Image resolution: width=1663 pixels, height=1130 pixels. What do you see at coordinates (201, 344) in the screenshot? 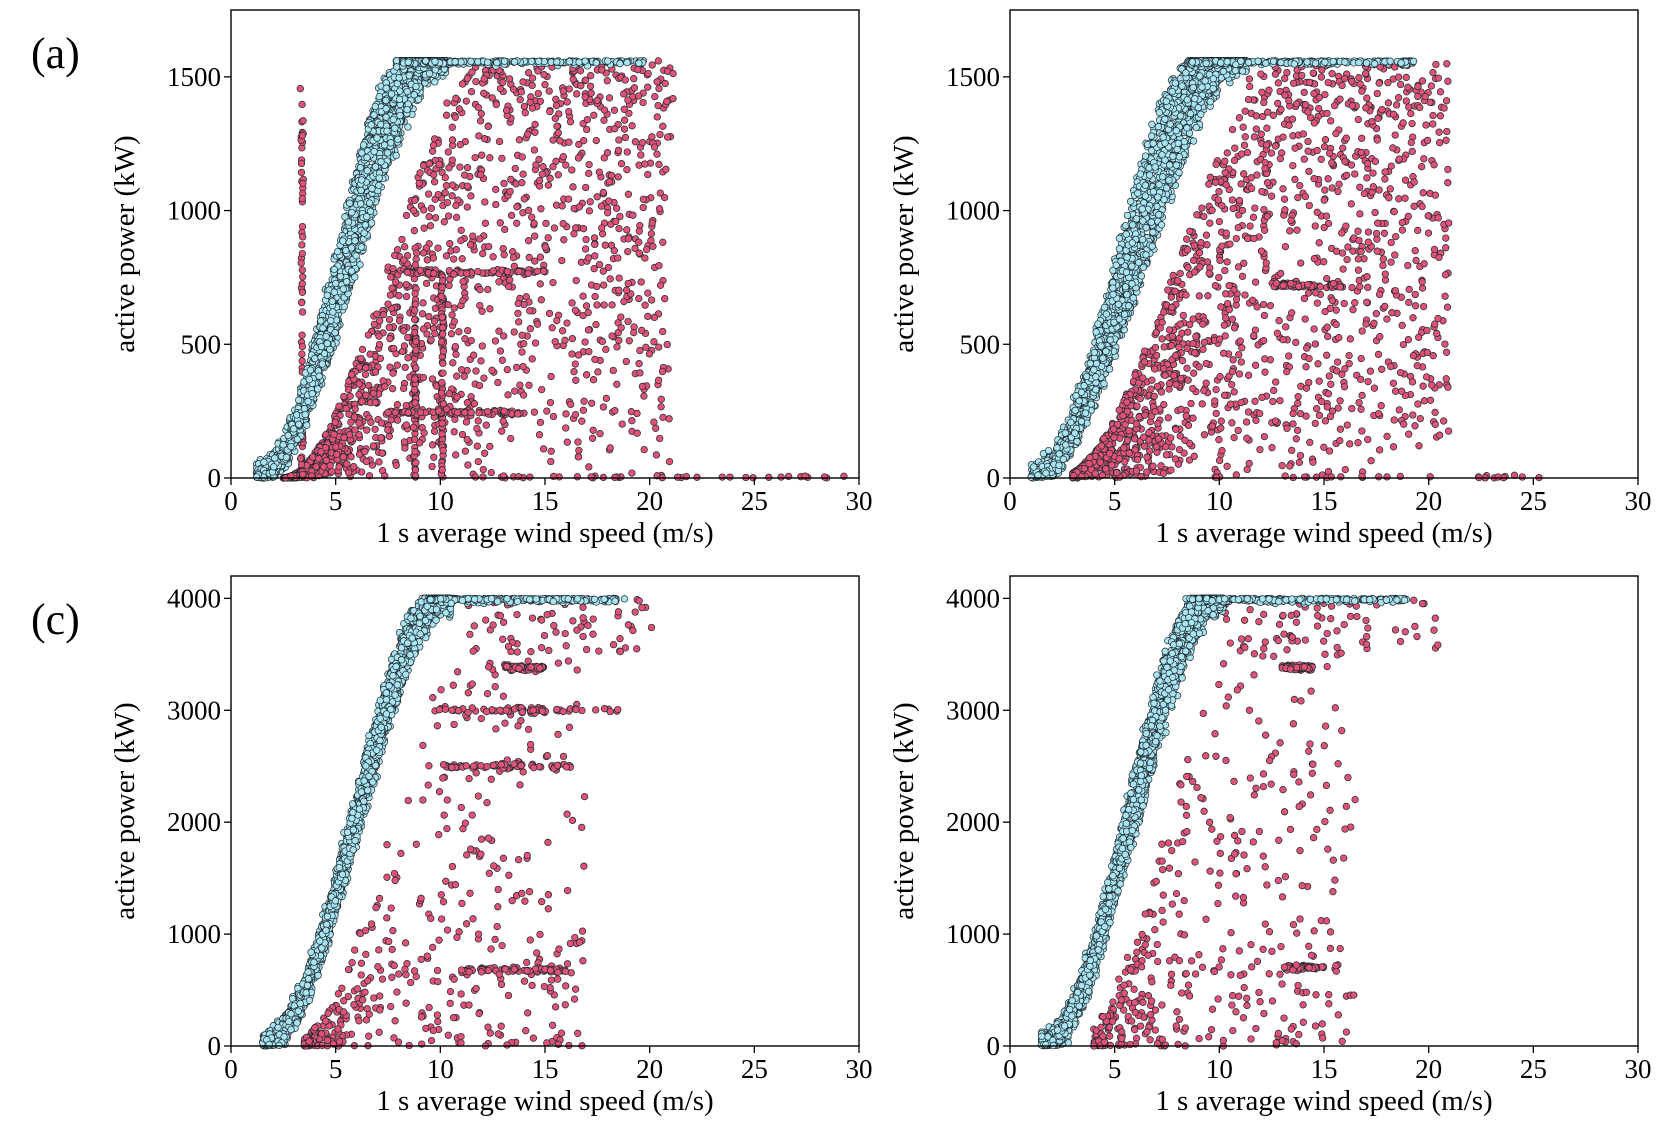
I see `y-tick-label: 500` at bounding box center [201, 344].